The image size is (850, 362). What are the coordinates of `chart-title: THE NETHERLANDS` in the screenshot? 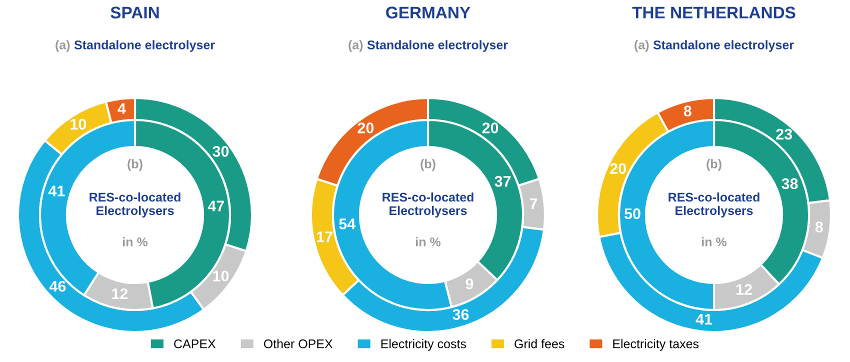 It's located at (714, 12).